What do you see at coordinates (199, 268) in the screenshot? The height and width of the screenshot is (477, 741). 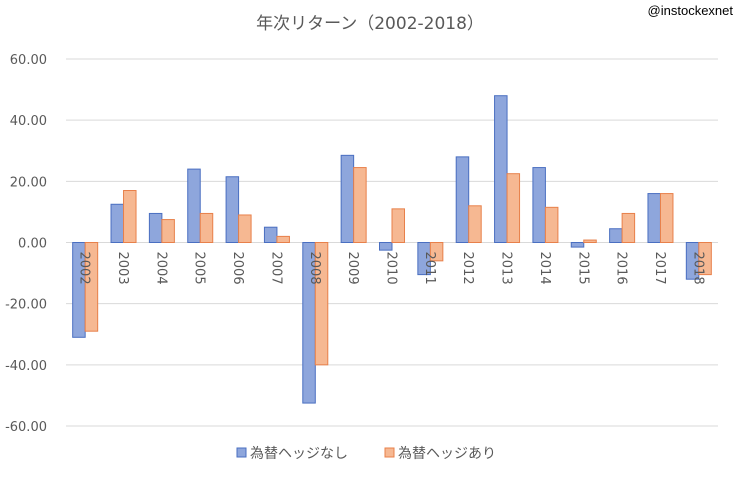 I see `x-tick-label: 2005` at bounding box center [199, 268].